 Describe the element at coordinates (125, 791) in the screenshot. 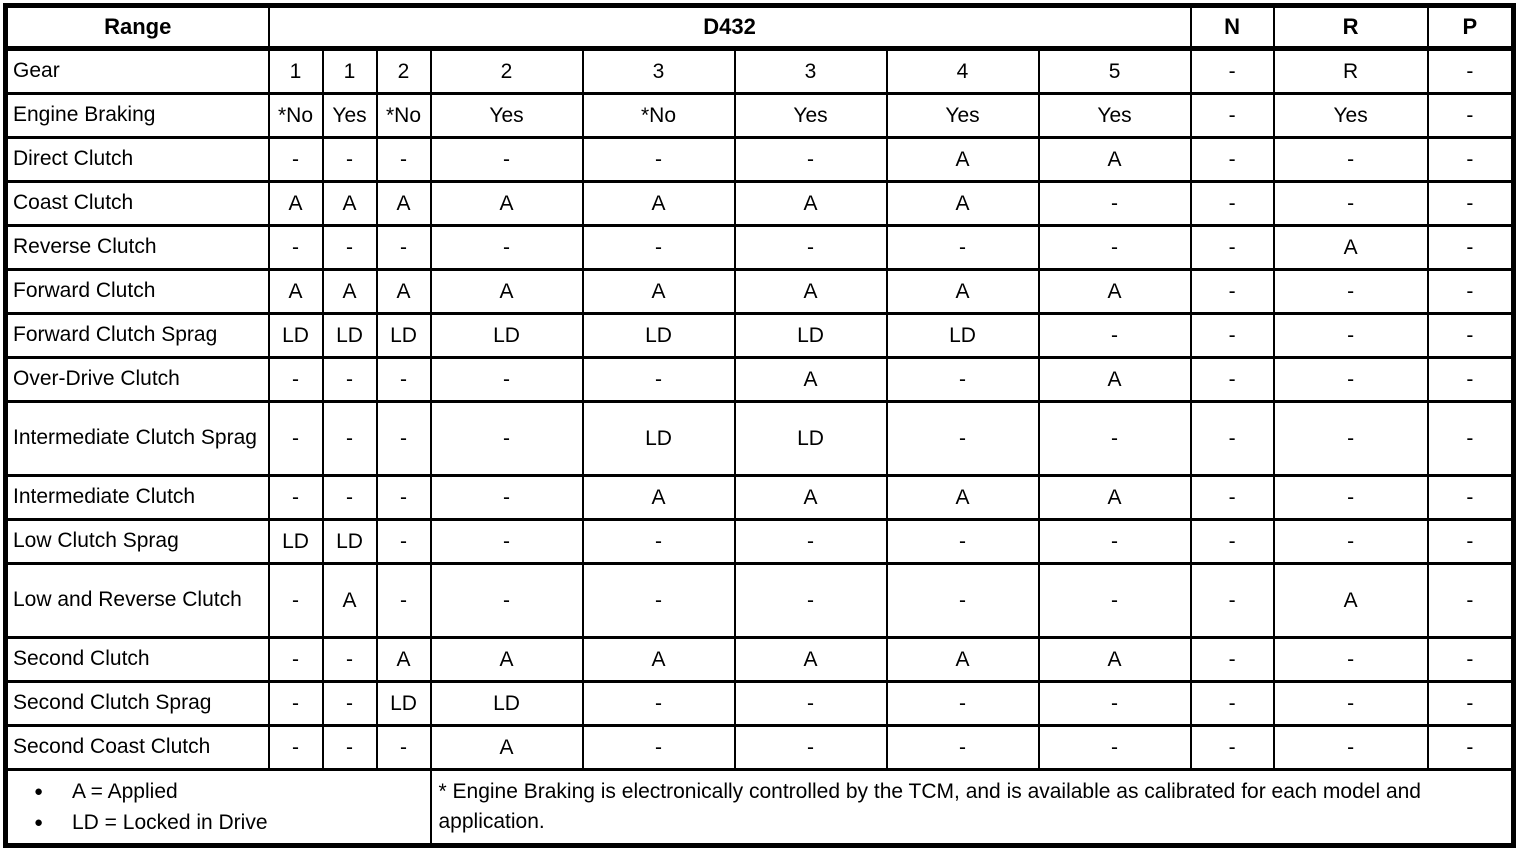

I see `legend-text-applied: A = Applied` at that location.